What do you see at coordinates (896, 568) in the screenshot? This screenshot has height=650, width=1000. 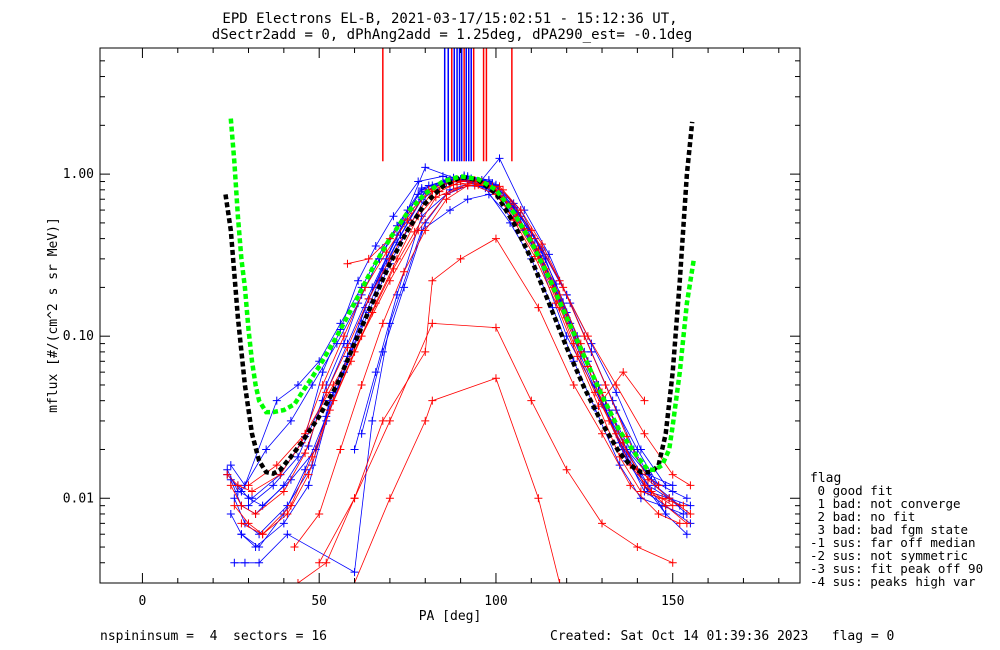 I see `legend-item: -3 sus: fit peak off 90` at bounding box center [896, 568].